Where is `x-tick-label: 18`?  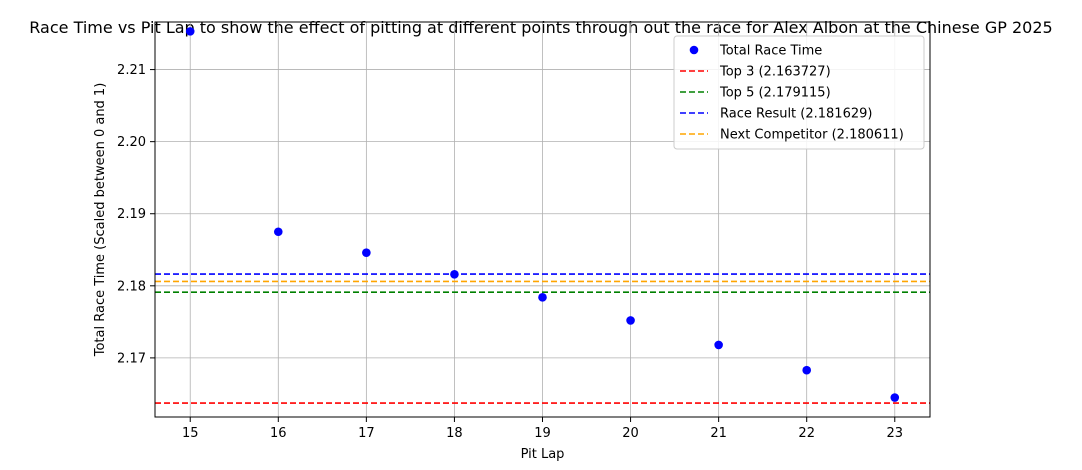 x-tick-label: 18 is located at coordinates (454, 433).